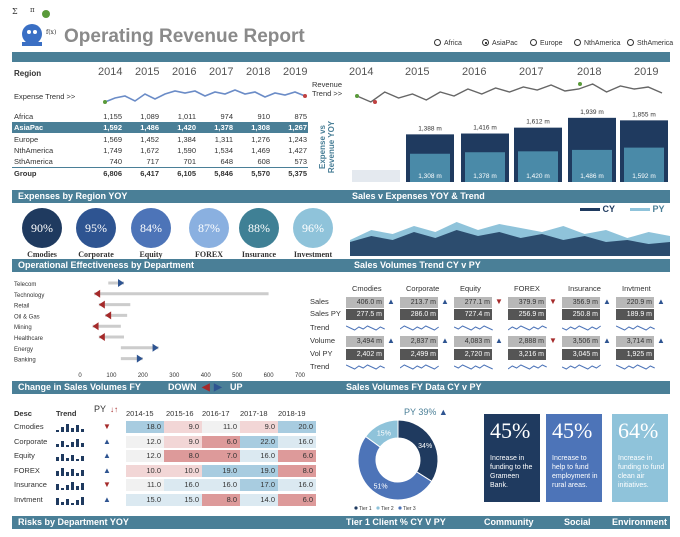  I want to click on sales-cy-cell: 406.0 m, so click(365, 302).